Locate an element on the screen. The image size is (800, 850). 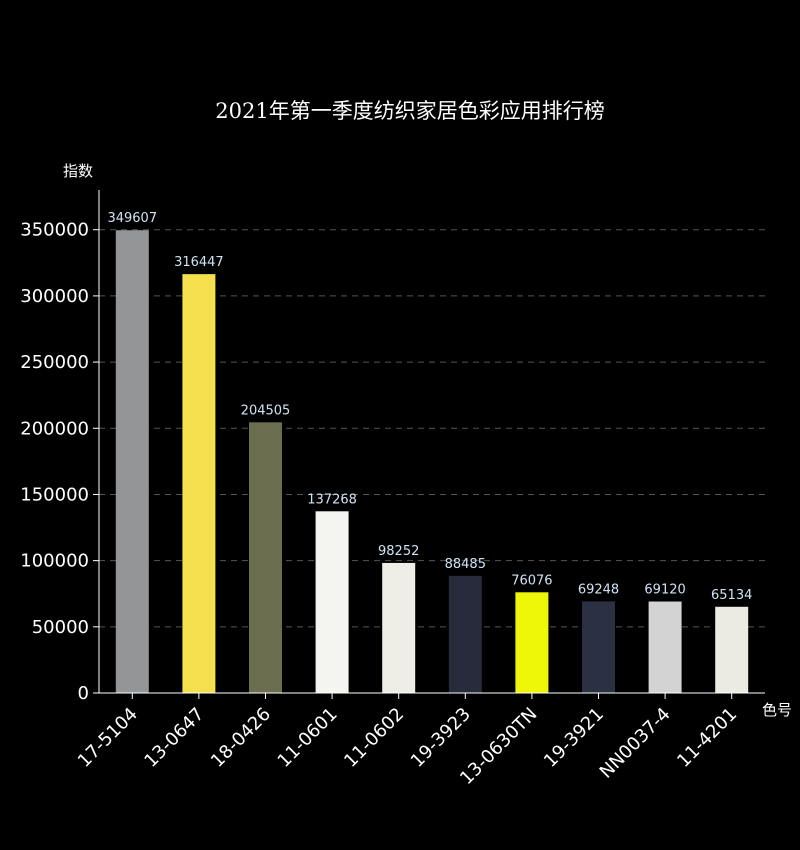
x-axis-label: 色号 is located at coordinates (777, 710).